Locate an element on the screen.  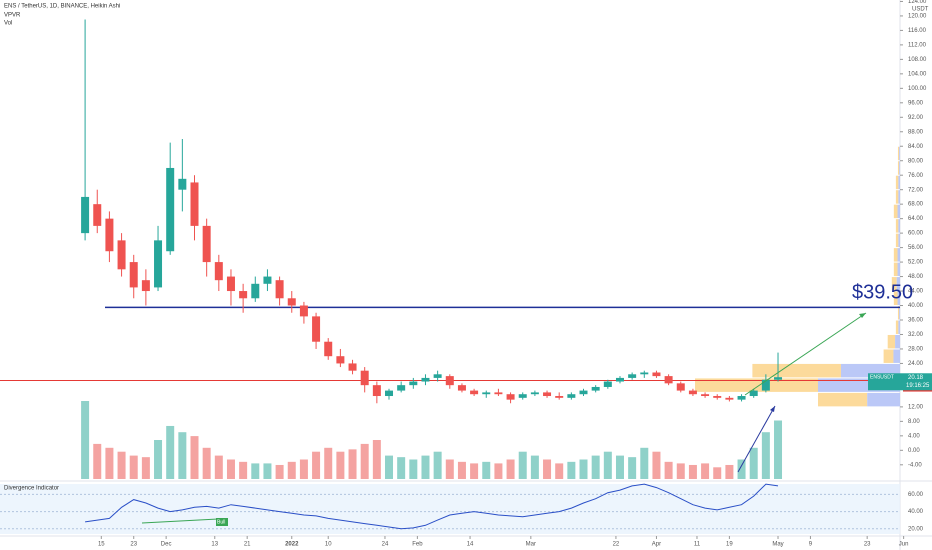
price-tag-bg is located at coordinates (900, 382).